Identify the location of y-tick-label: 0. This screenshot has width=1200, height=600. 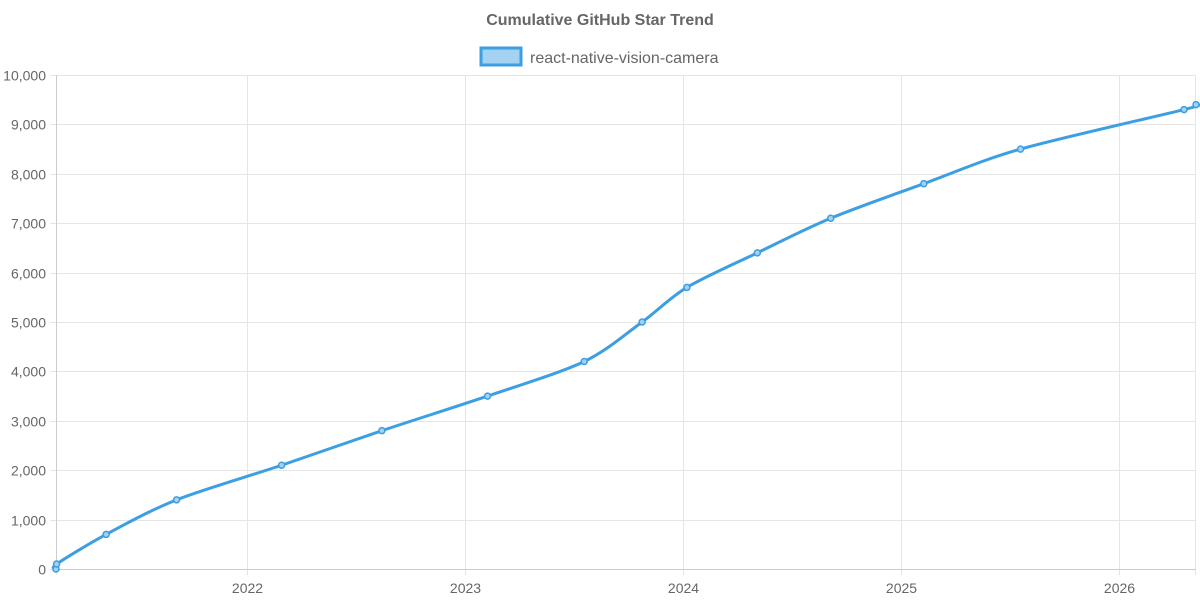
(42, 570).